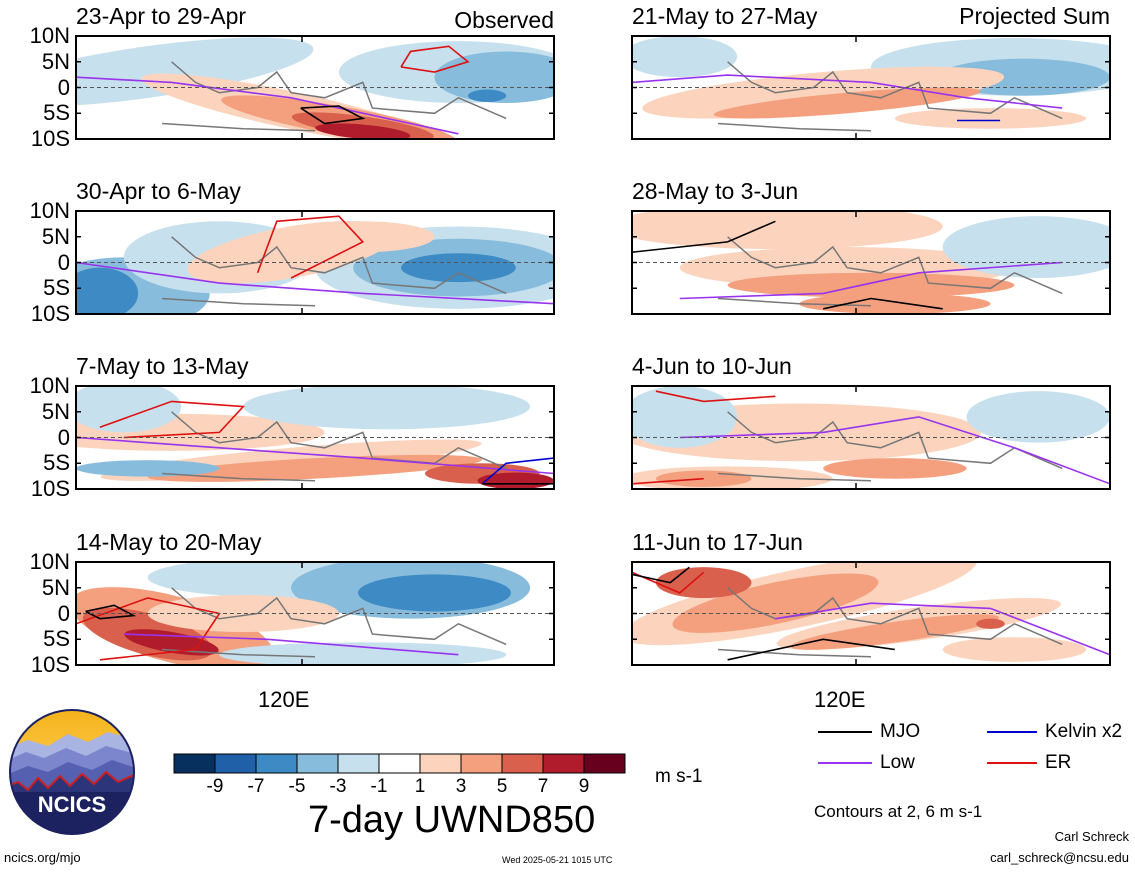  I want to click on contours-note: Contours at 2, 6 m s-1, so click(898, 811).